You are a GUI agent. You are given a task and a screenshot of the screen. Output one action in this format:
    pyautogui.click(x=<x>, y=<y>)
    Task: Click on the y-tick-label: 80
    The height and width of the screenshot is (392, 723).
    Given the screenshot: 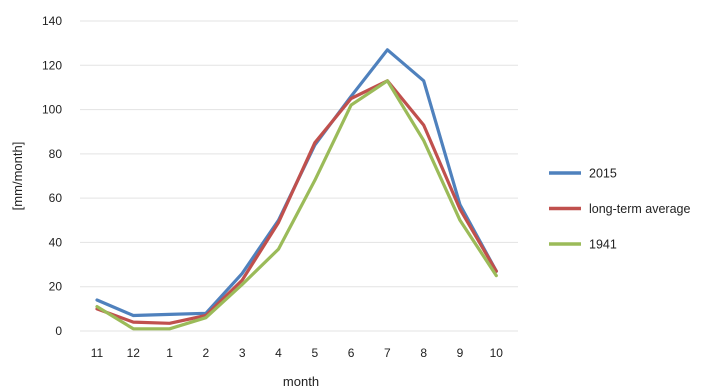 What is the action you would take?
    pyautogui.click(x=56, y=154)
    